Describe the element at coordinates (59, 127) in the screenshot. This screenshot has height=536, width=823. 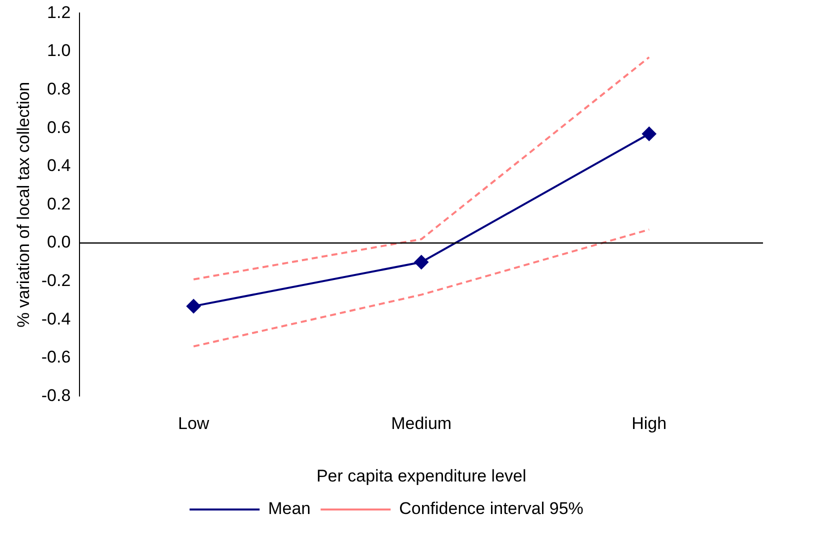
I see `y-tick-label: 0.6` at that location.